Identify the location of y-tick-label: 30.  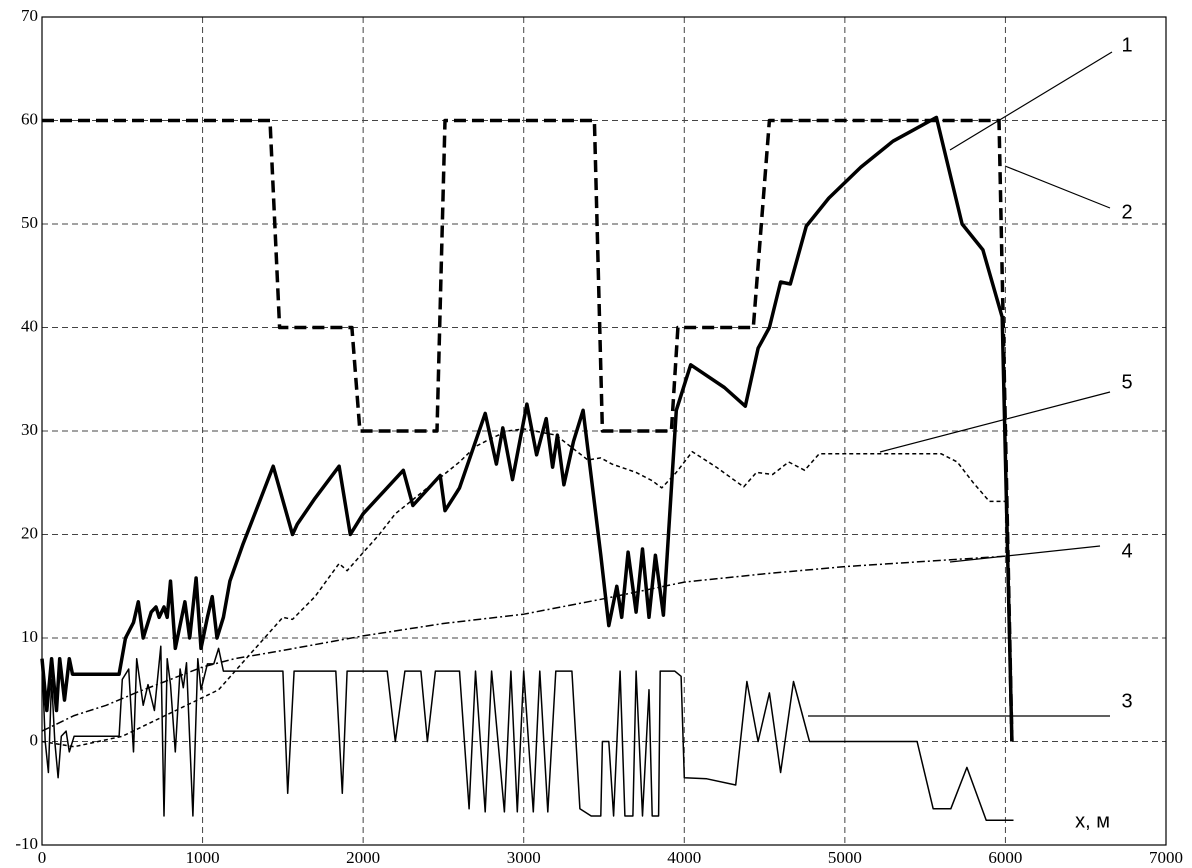
(29, 429).